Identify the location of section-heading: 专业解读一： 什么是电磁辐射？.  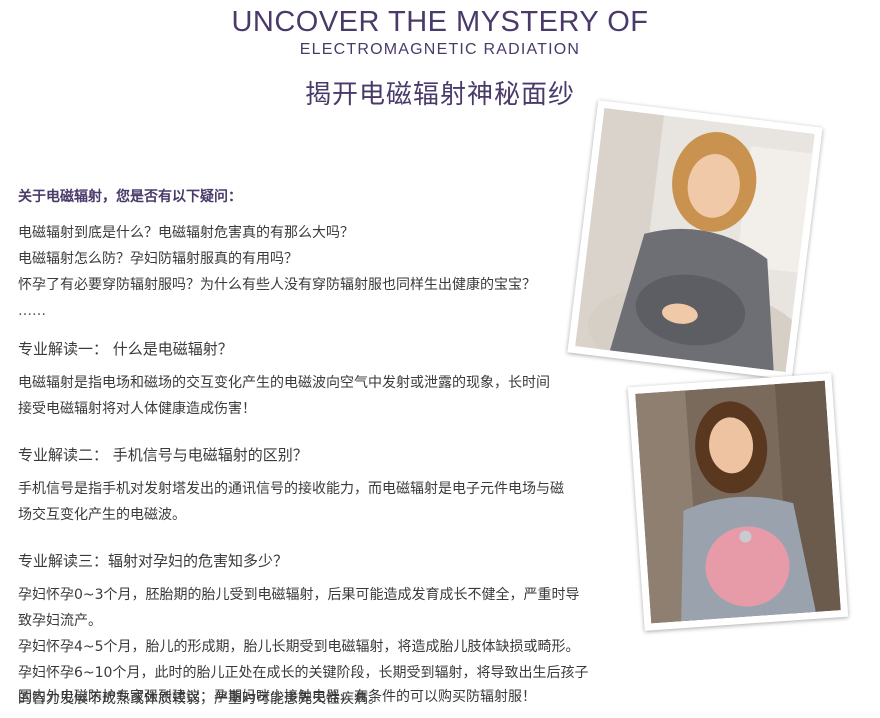
(125, 349).